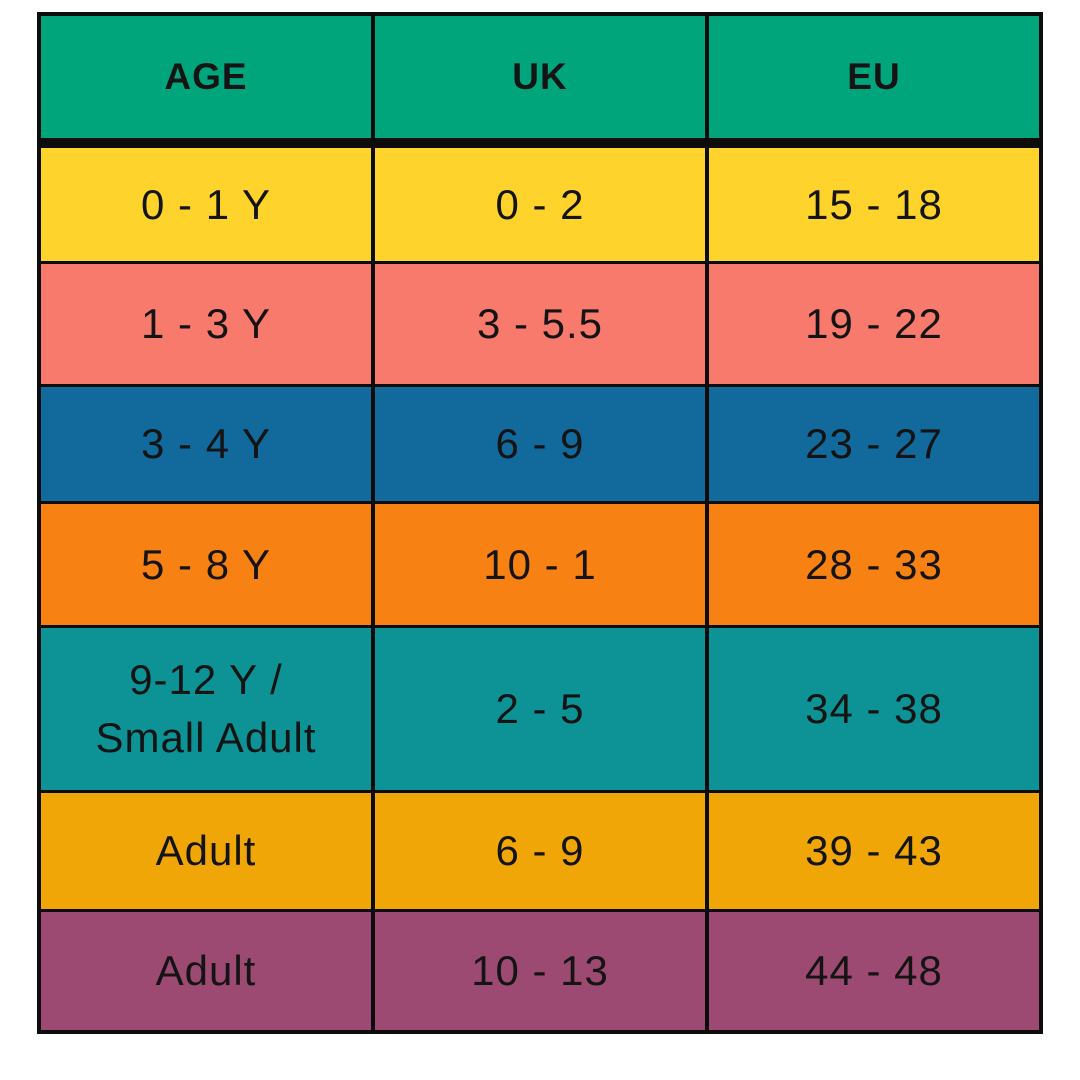 Image resolution: width=1080 pixels, height=1080 pixels. What do you see at coordinates (874, 709) in the screenshot?
I see `cell-eu: 34 - 38` at bounding box center [874, 709].